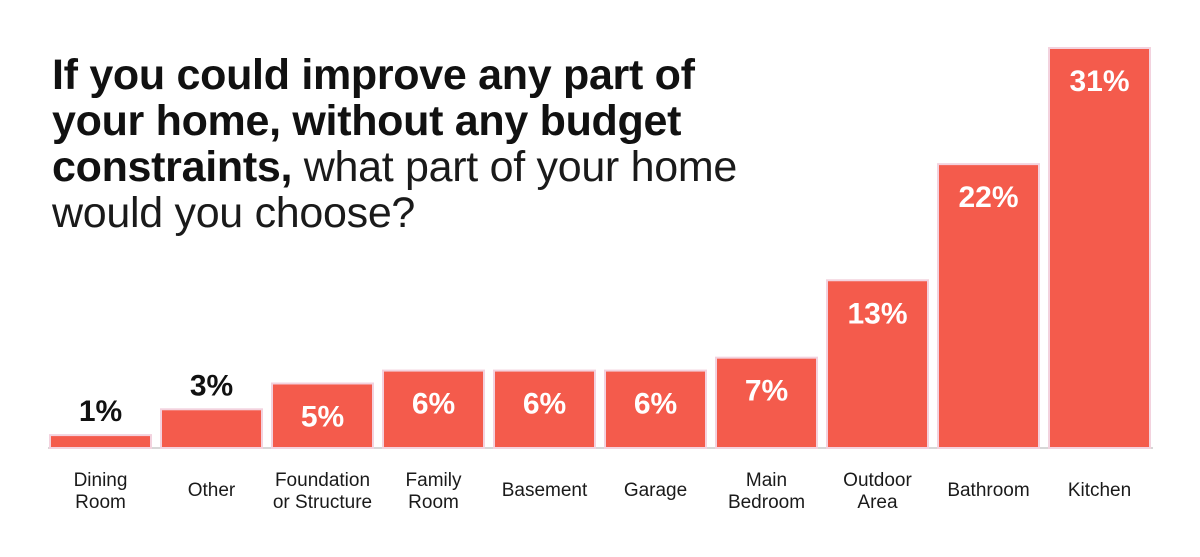  I want to click on value-label-7: 7%, so click(766, 391).